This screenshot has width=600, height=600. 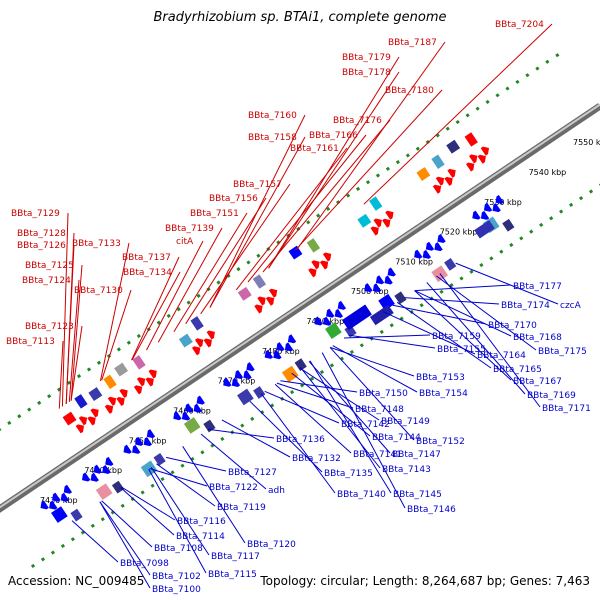 What do you see at coordinates (316, 459) in the screenshot?
I see `lower-gene-label: BBta_7132` at bounding box center [316, 459].